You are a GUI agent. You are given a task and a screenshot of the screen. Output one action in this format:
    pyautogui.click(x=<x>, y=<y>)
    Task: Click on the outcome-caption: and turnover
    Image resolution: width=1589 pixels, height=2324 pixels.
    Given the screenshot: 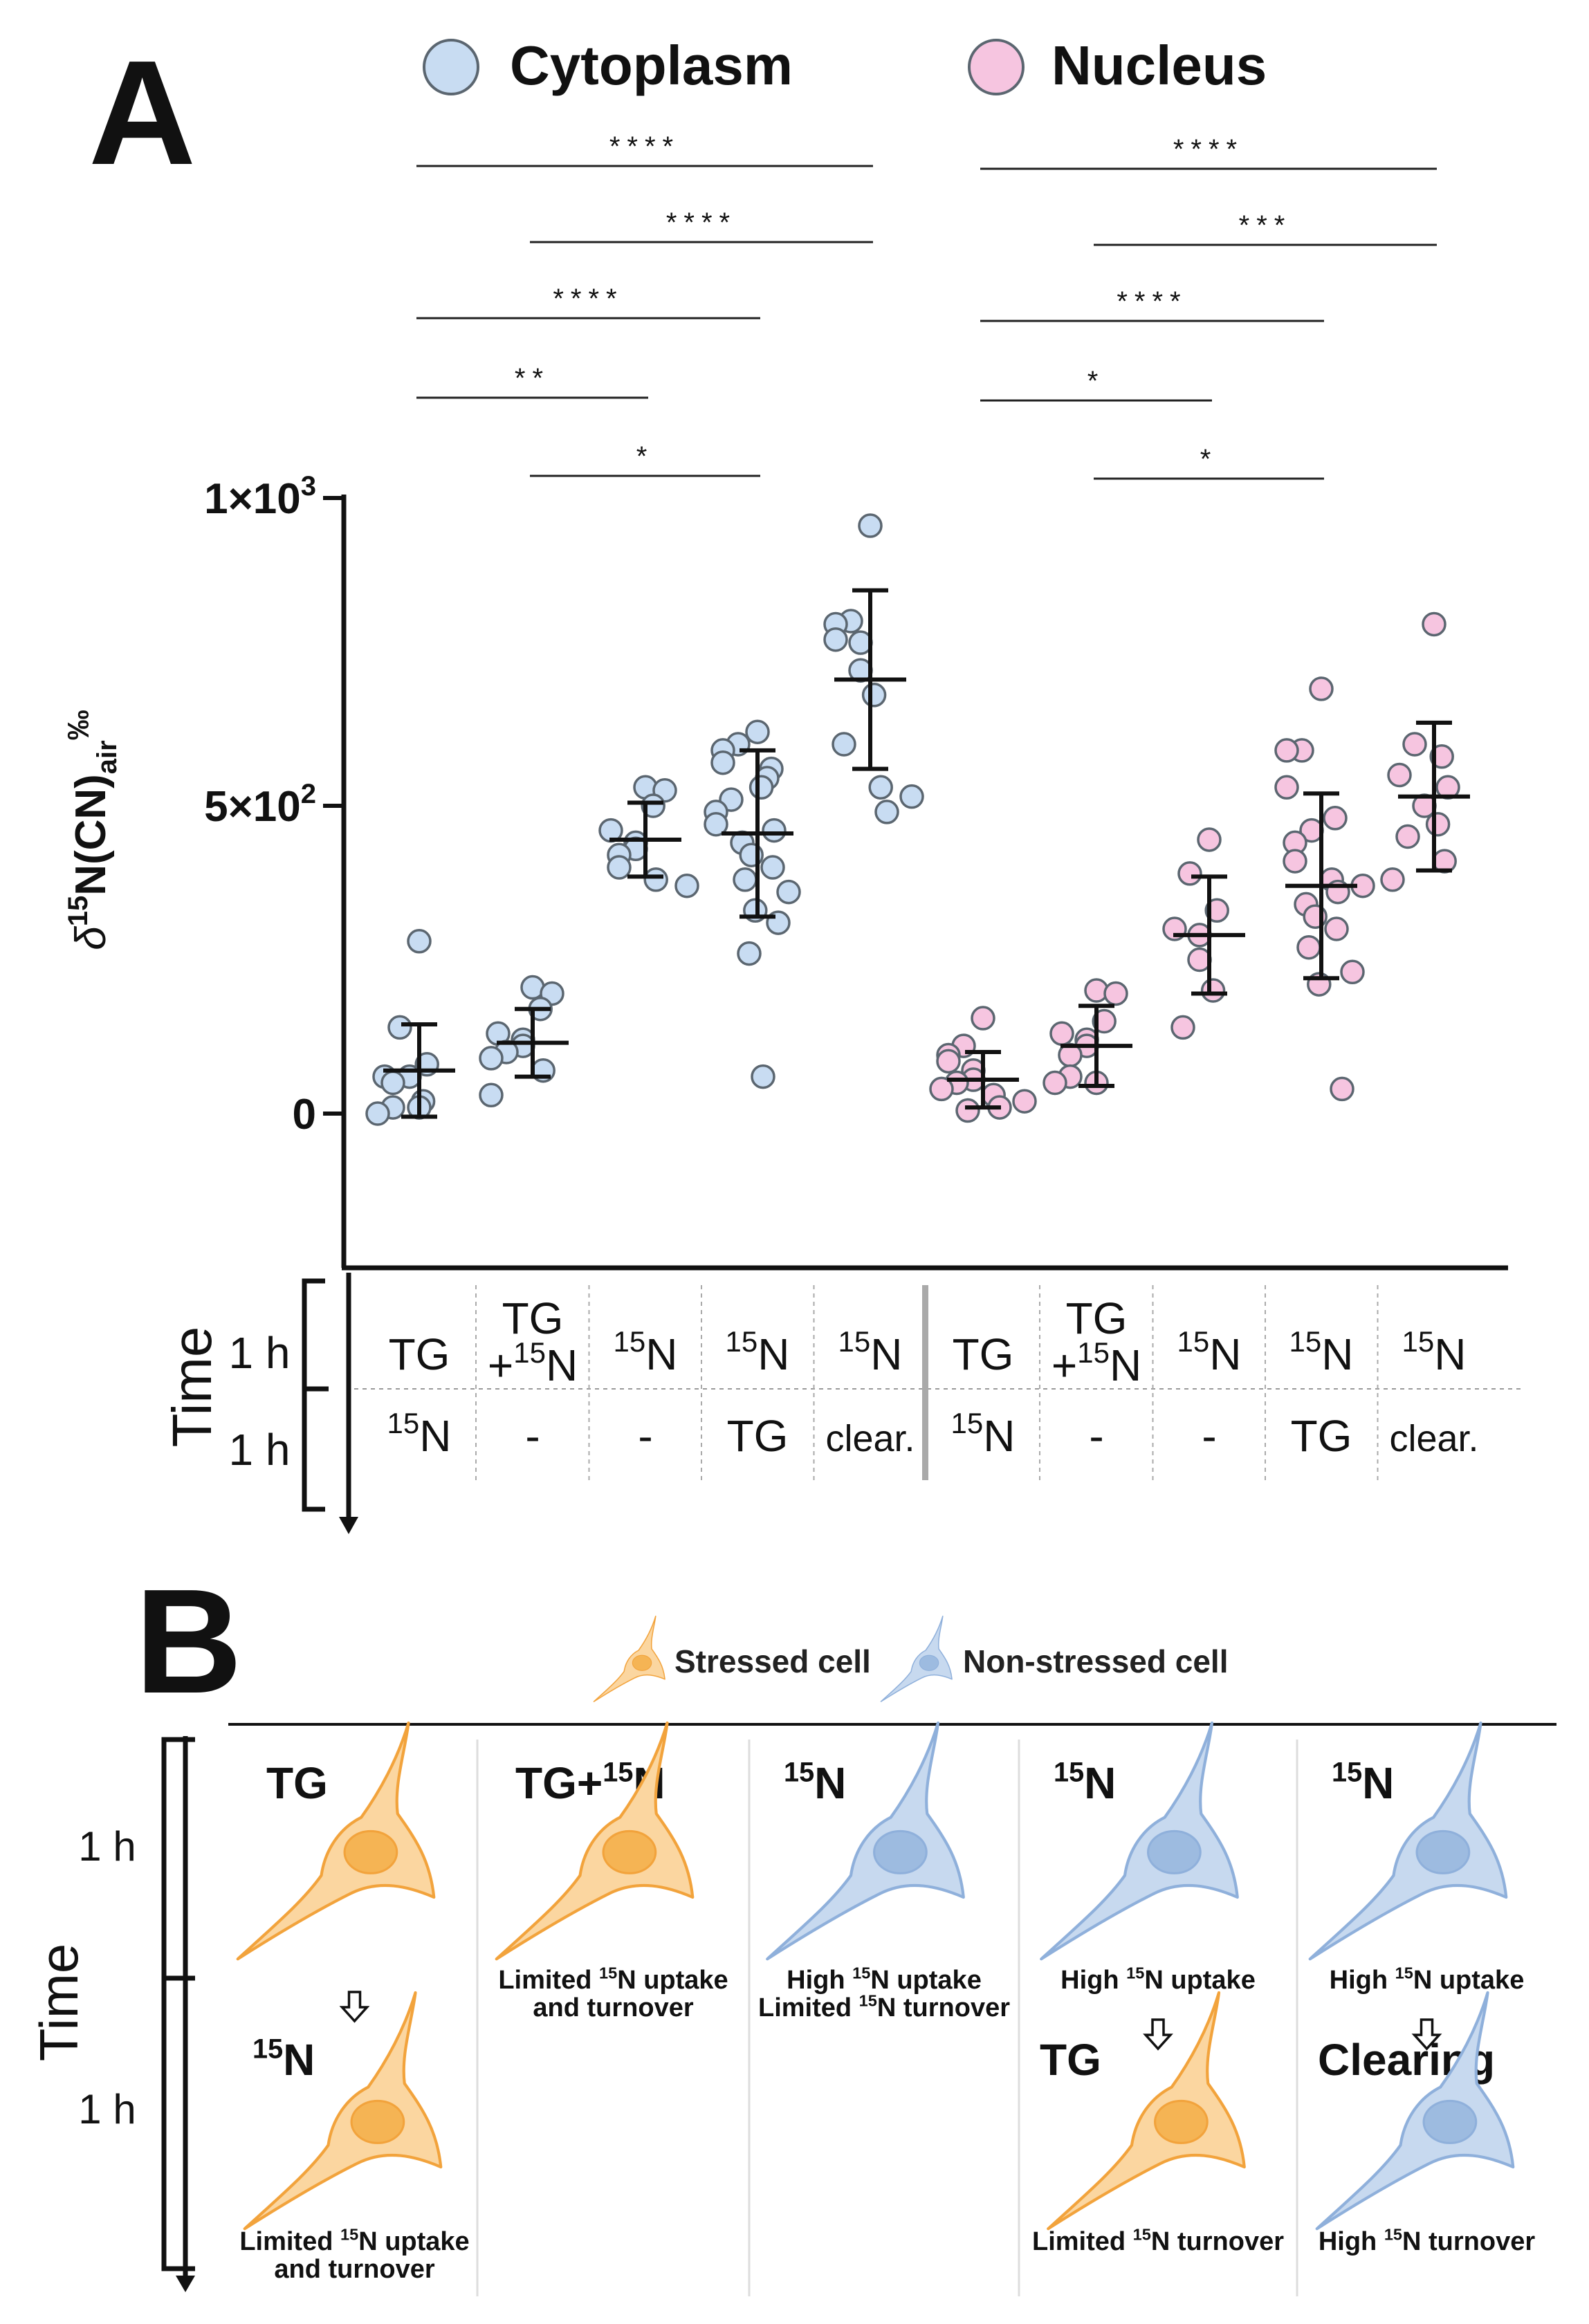 What is the action you would take?
    pyautogui.click(x=613, y=2007)
    